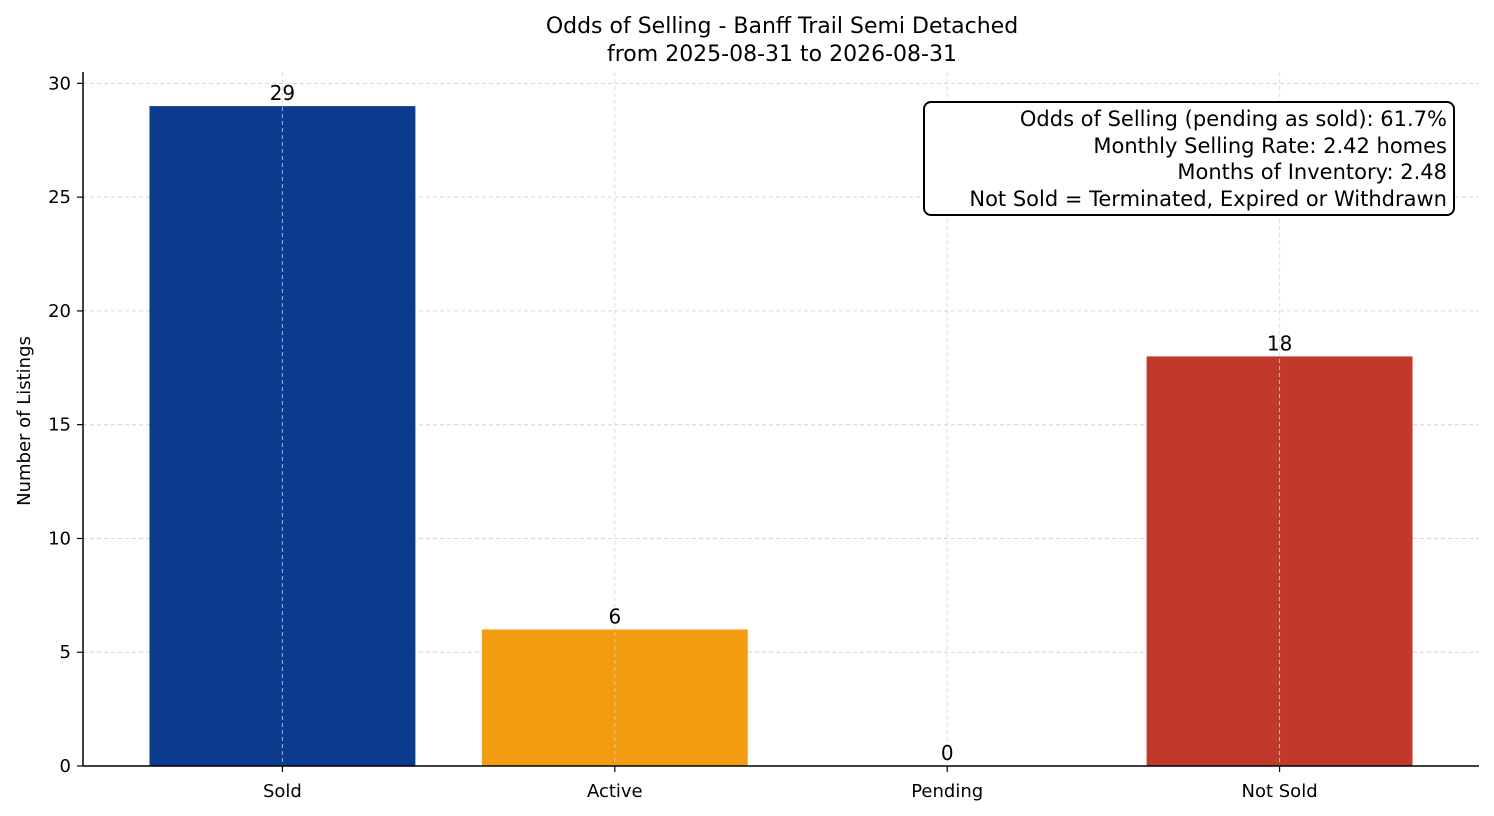 This screenshot has height=816, width=1494. Describe the element at coordinates (65, 766) in the screenshot. I see `y-tick-label: 0` at that location.